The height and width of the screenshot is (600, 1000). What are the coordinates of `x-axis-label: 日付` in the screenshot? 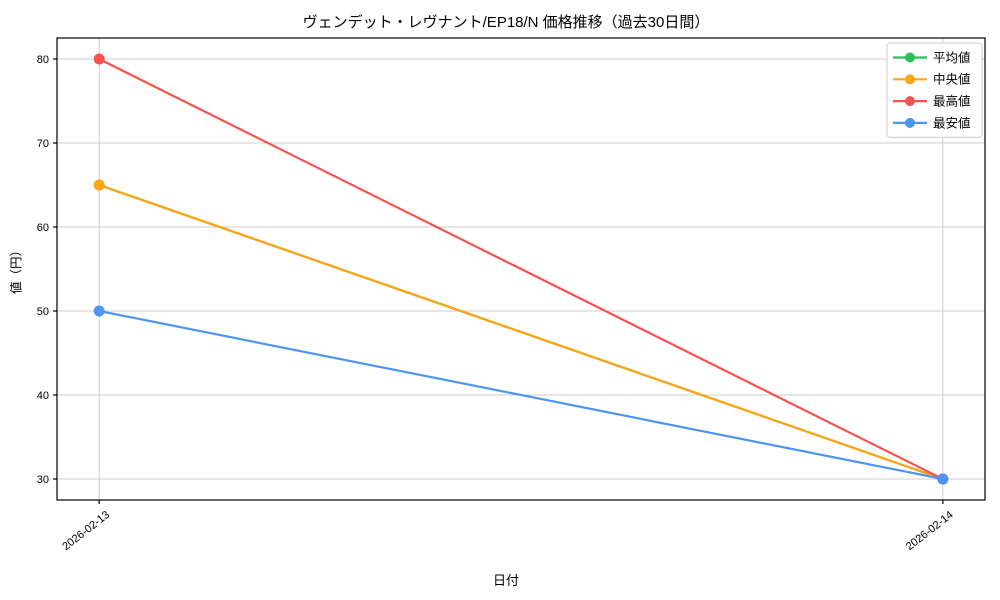 It's located at (505, 580).